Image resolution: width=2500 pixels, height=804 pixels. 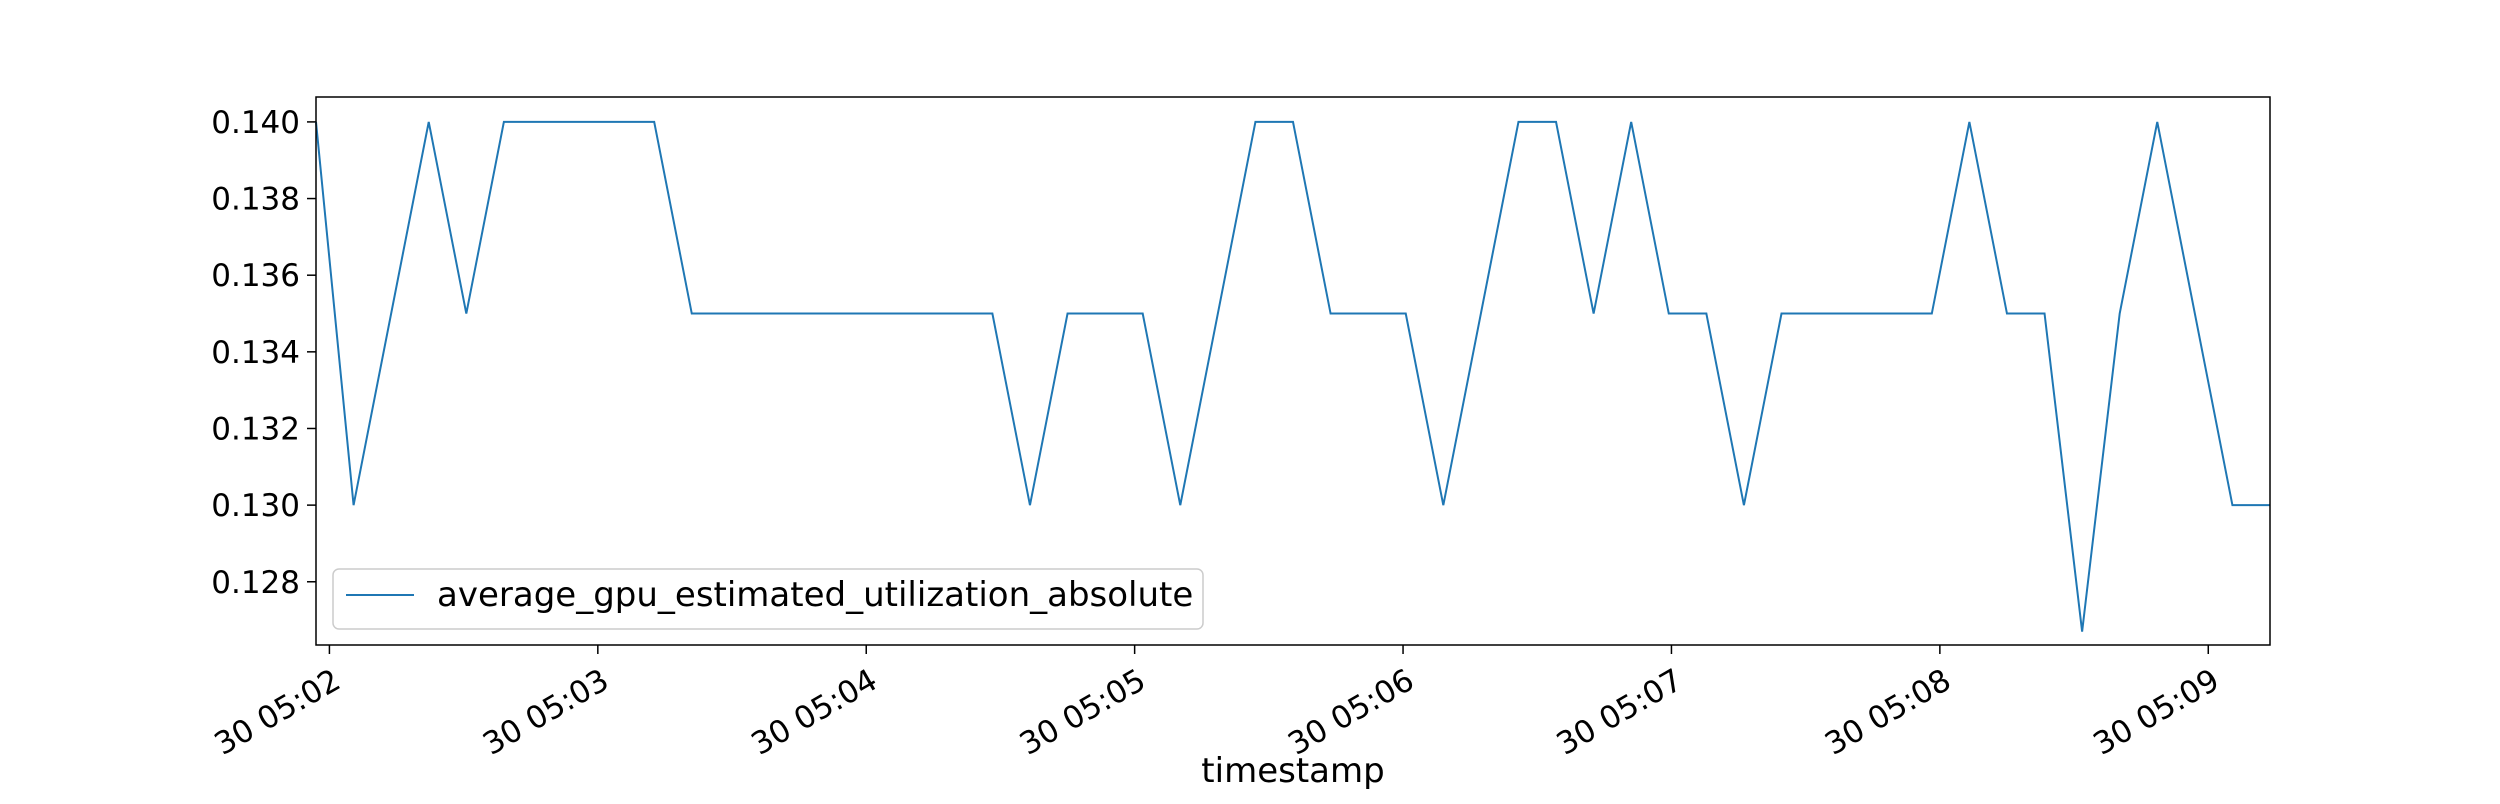 I want to click on x-tick-label: 30 05:09, so click(x=2156, y=712).